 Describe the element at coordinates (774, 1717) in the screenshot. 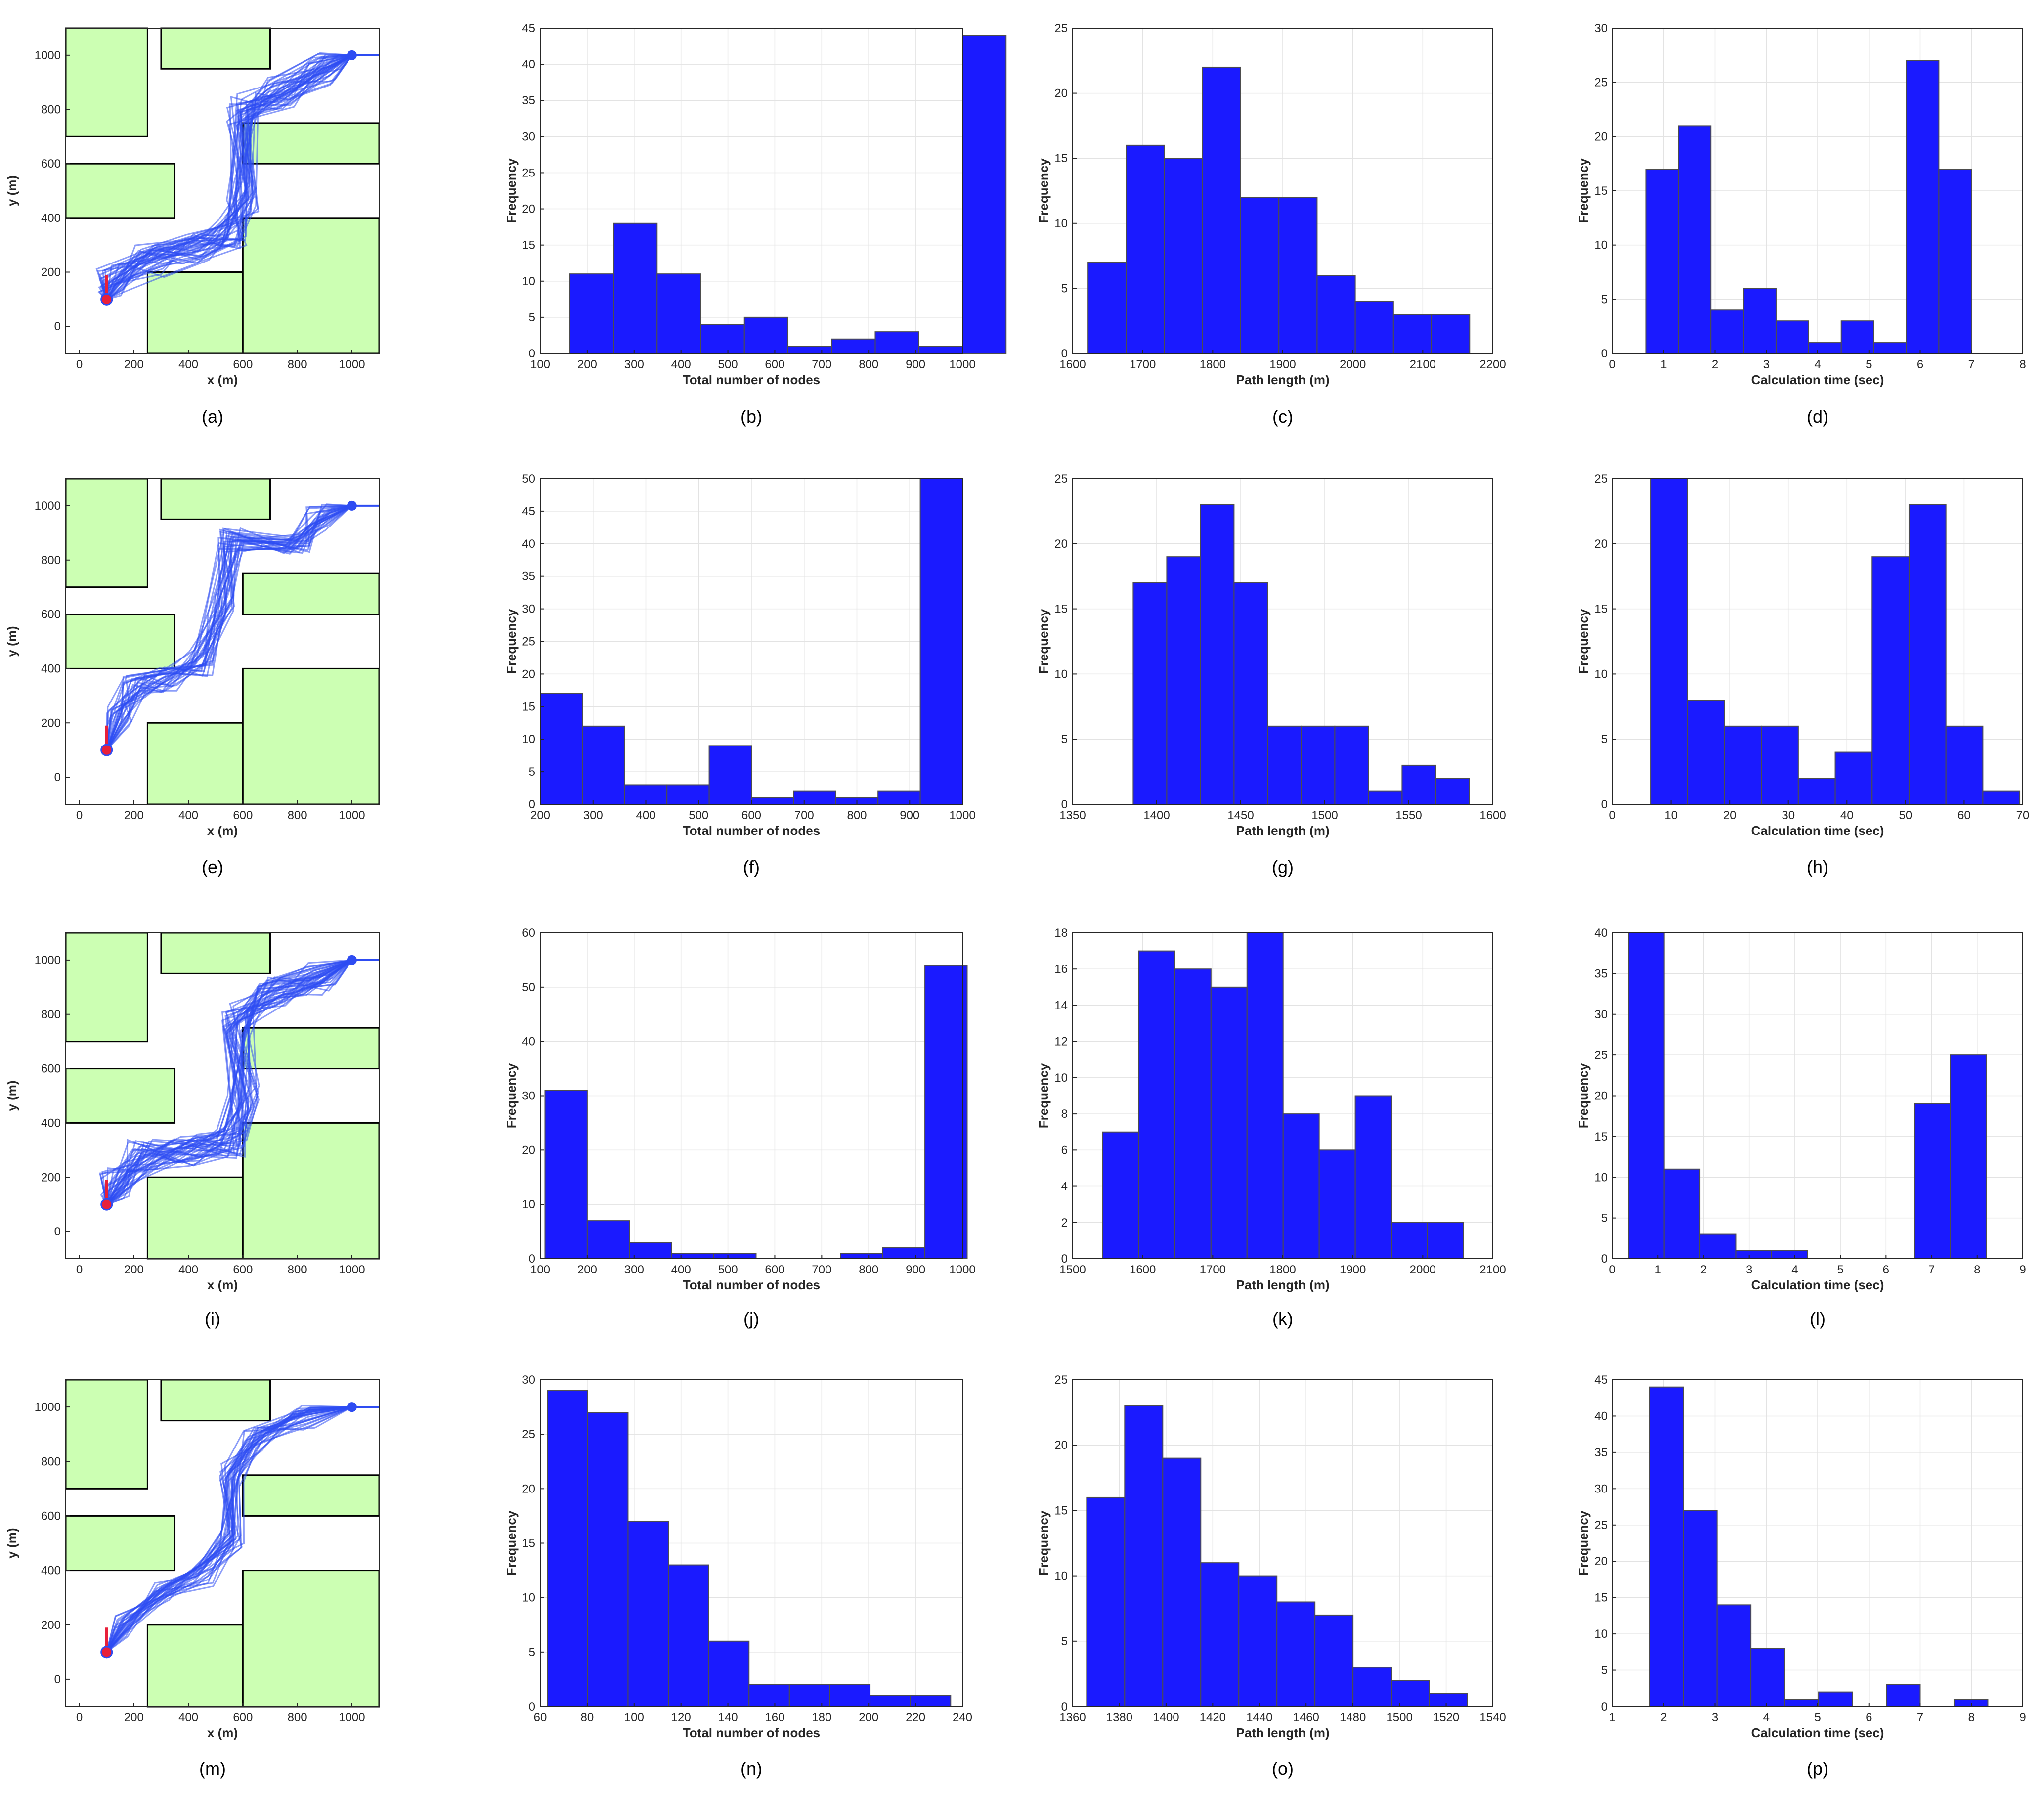

I see `x-tick-label: 160` at that location.